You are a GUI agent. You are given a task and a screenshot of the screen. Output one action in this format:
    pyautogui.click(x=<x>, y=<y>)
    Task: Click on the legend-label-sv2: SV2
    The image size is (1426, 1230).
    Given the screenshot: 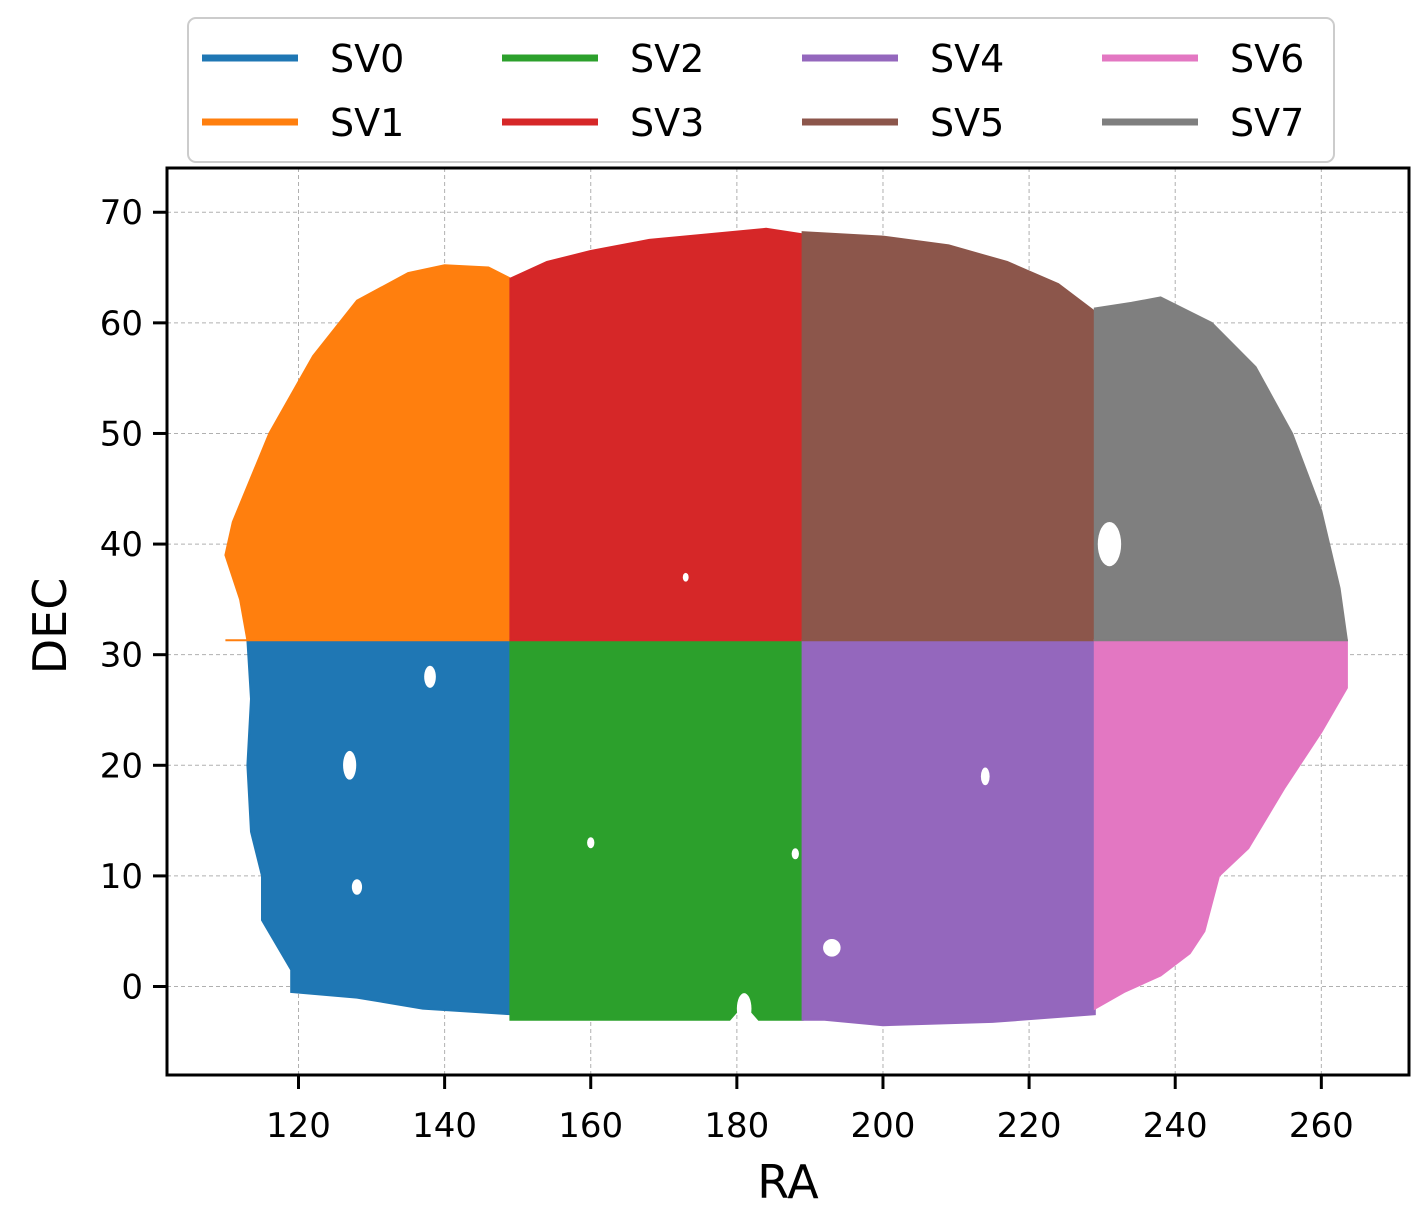 What is the action you would take?
    pyautogui.click(x=667, y=59)
    